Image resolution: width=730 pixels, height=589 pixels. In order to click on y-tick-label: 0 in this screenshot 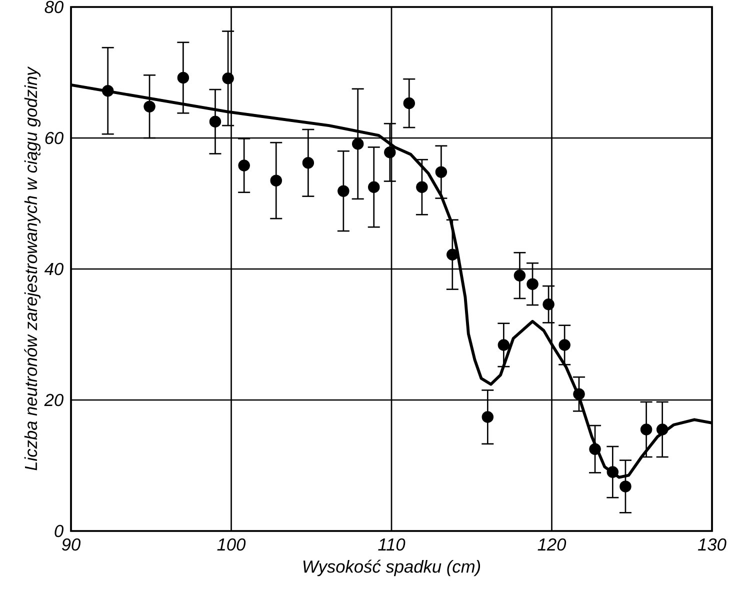, I will do `click(59, 531)`.